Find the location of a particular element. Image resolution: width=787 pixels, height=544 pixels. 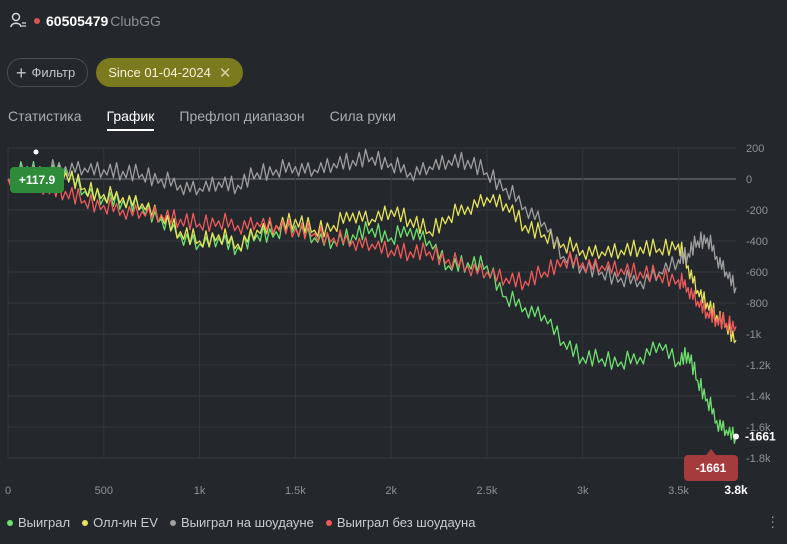

tab-statistics: Статистика is located at coordinates (45, 116).